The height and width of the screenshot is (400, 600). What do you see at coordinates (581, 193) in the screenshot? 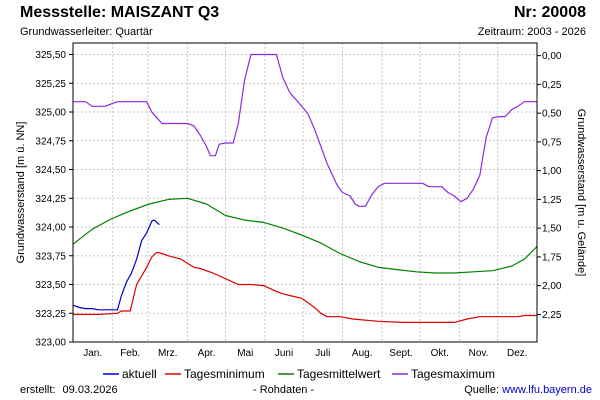
I see `y-right-axis-title: Grundwasserstand [m u. Gelände]` at bounding box center [581, 193].